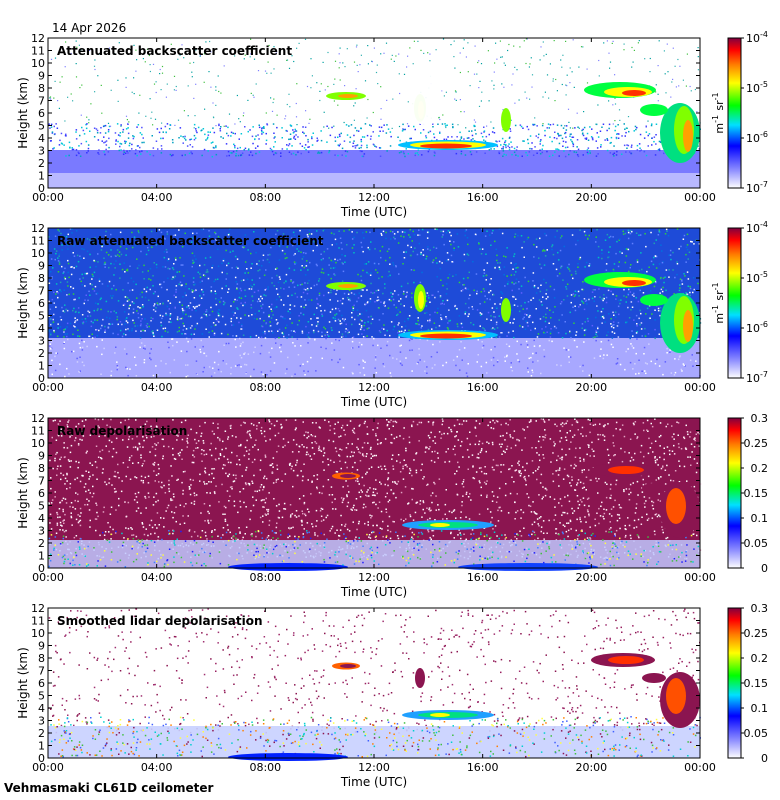 This screenshot has width=780, height=800. What do you see at coordinates (157, 197) in the screenshot?
I see `x-tick-label: 04:00` at bounding box center [157, 197].